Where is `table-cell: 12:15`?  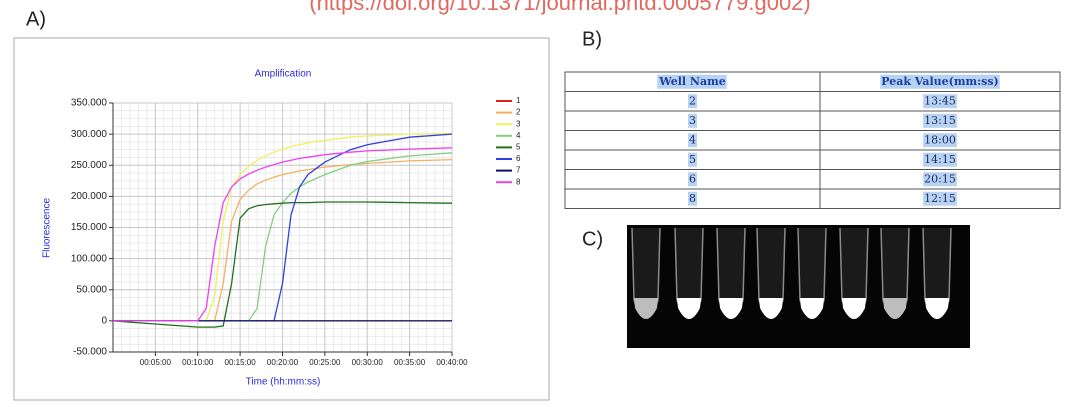
table-cell: 12:15 is located at coordinates (940, 198).